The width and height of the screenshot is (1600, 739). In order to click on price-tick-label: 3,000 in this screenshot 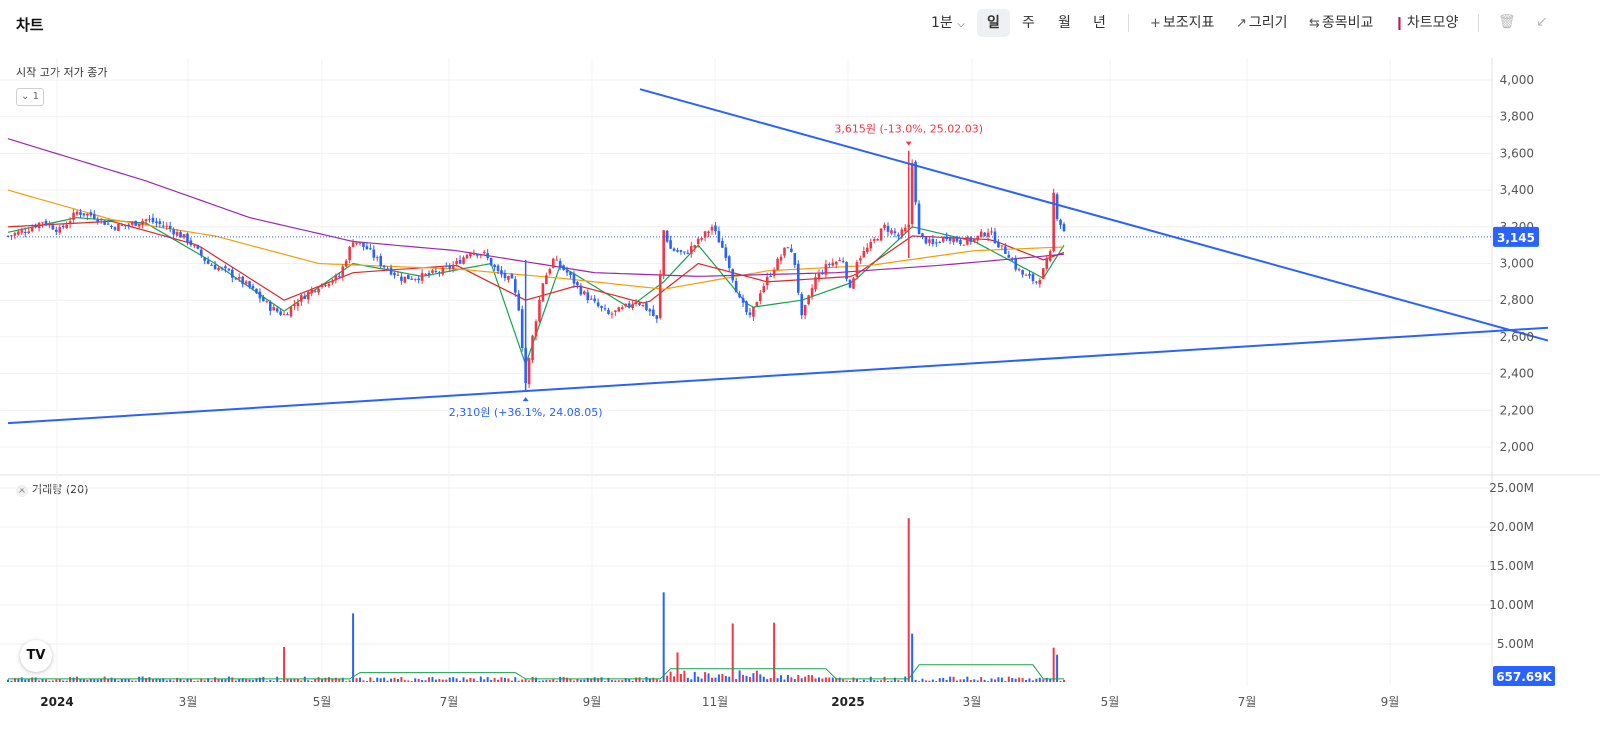, I will do `click(1517, 264)`.